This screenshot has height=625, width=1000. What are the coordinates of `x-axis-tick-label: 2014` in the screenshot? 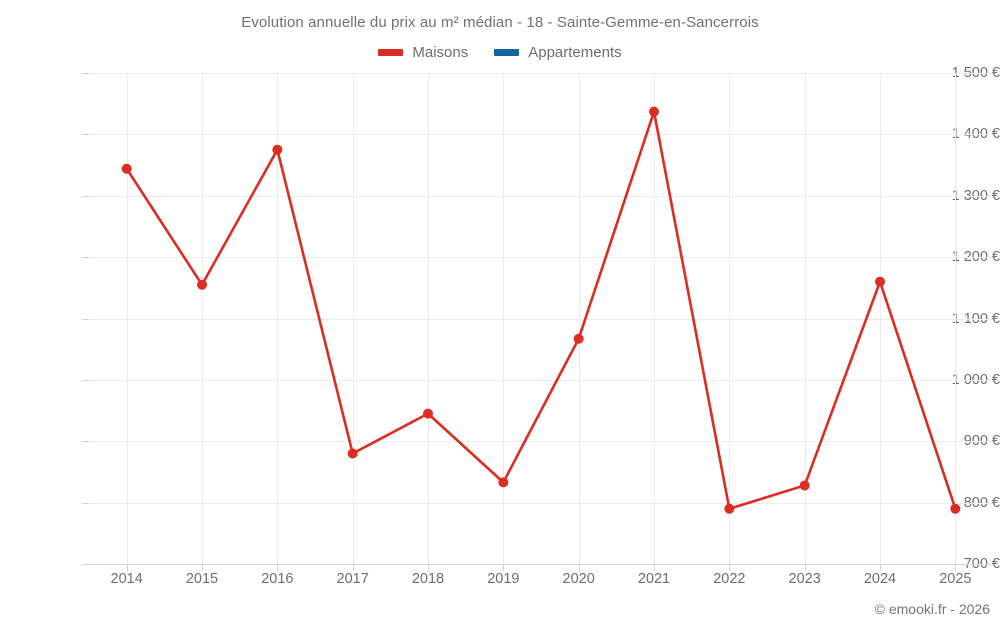 It's located at (126, 579).